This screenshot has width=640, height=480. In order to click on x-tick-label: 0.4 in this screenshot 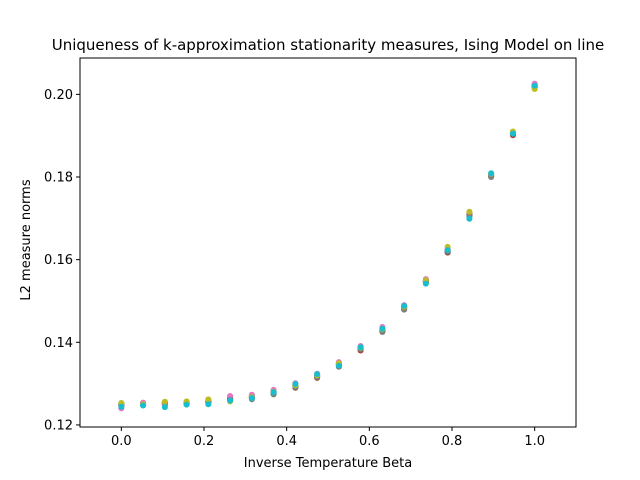, I will do `click(286, 441)`.